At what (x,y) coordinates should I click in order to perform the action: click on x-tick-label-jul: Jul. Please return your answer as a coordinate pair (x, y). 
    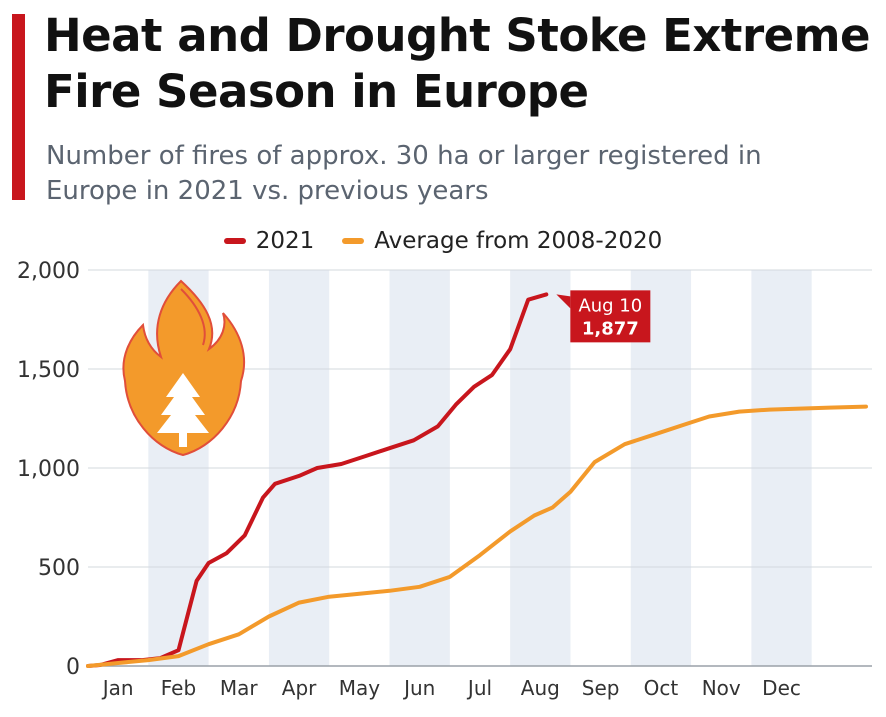
    Looking at the image, I should click on (479, 688).